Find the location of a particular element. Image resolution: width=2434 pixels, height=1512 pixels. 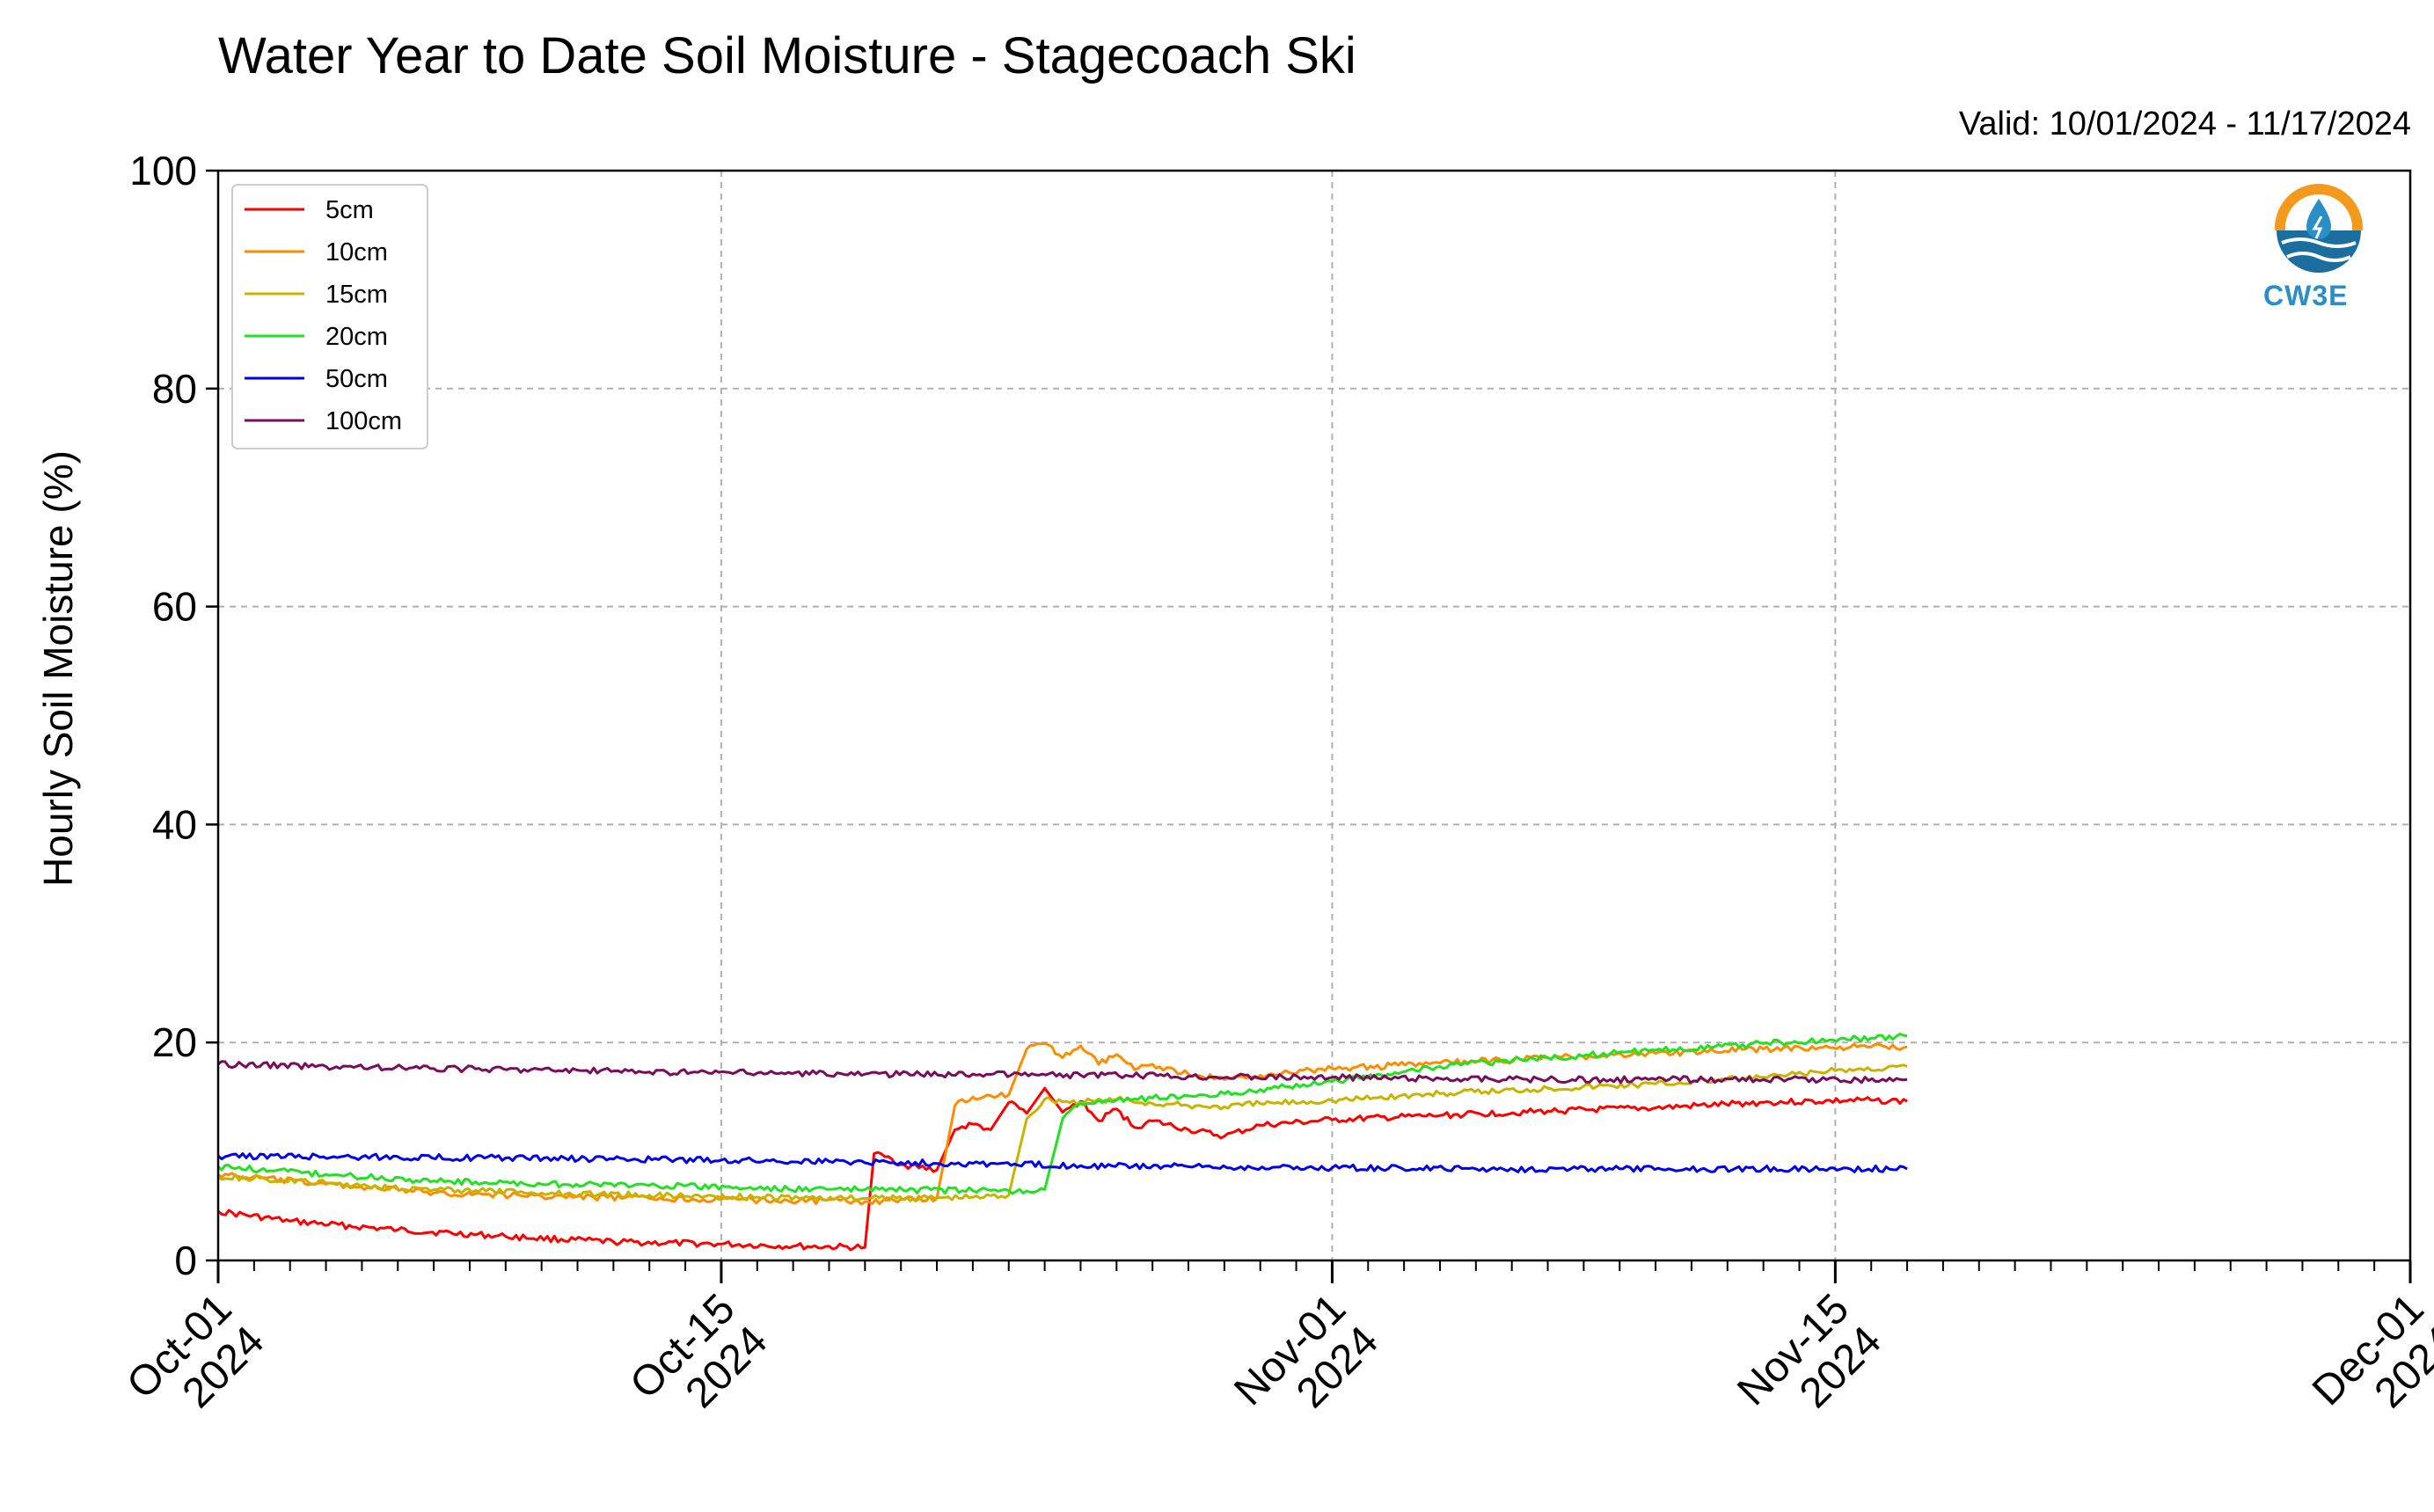

y-tick-label: 100 is located at coordinates (163, 171).